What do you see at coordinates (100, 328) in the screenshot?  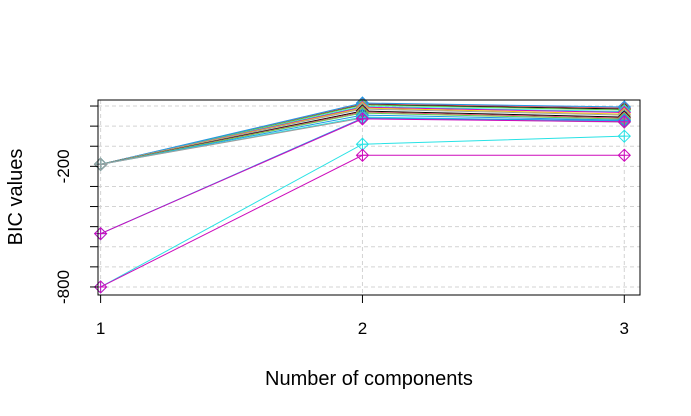 I see `x-tick-label: 1` at bounding box center [100, 328].